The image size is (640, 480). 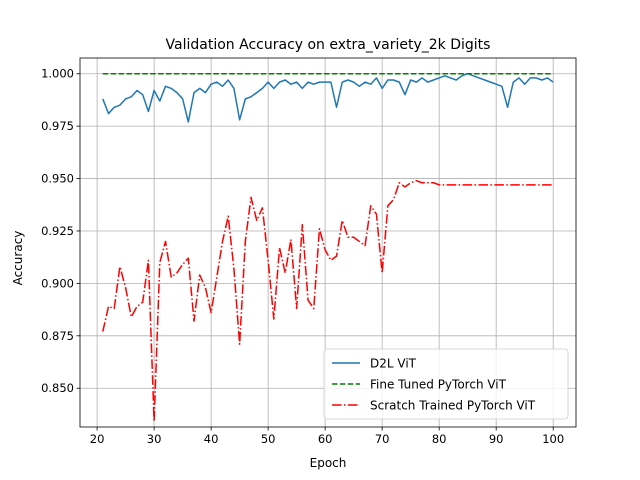 I want to click on x-tick-label: 70, so click(x=382, y=439).